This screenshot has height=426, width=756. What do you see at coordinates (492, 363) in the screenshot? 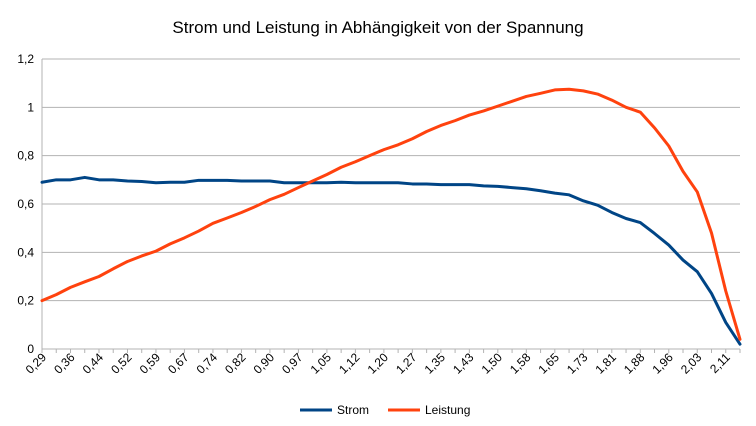
I see `x-tick-label: 1,50` at bounding box center [492, 363].